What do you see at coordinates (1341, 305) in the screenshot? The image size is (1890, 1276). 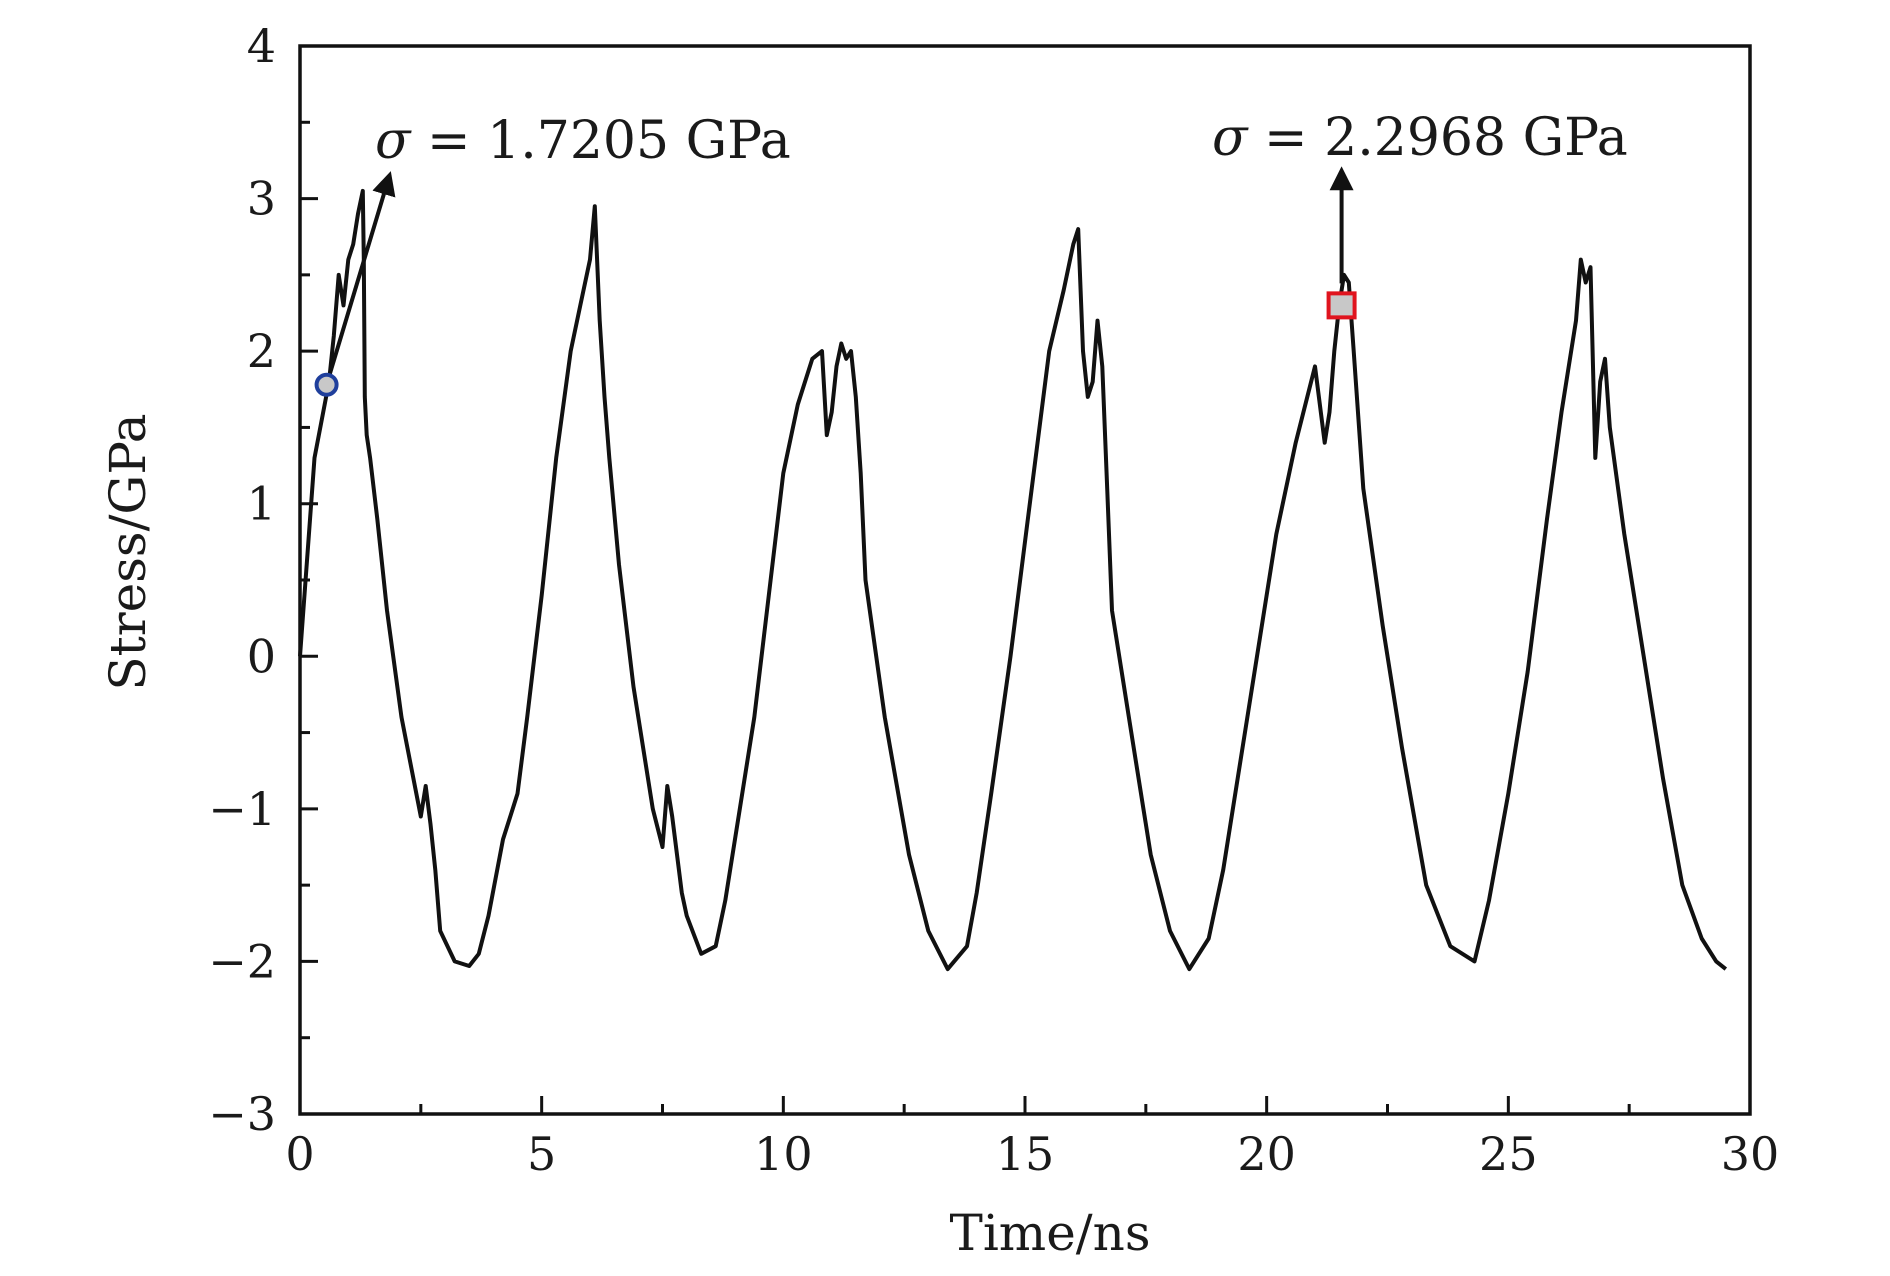 I see `square-marker` at bounding box center [1341, 305].